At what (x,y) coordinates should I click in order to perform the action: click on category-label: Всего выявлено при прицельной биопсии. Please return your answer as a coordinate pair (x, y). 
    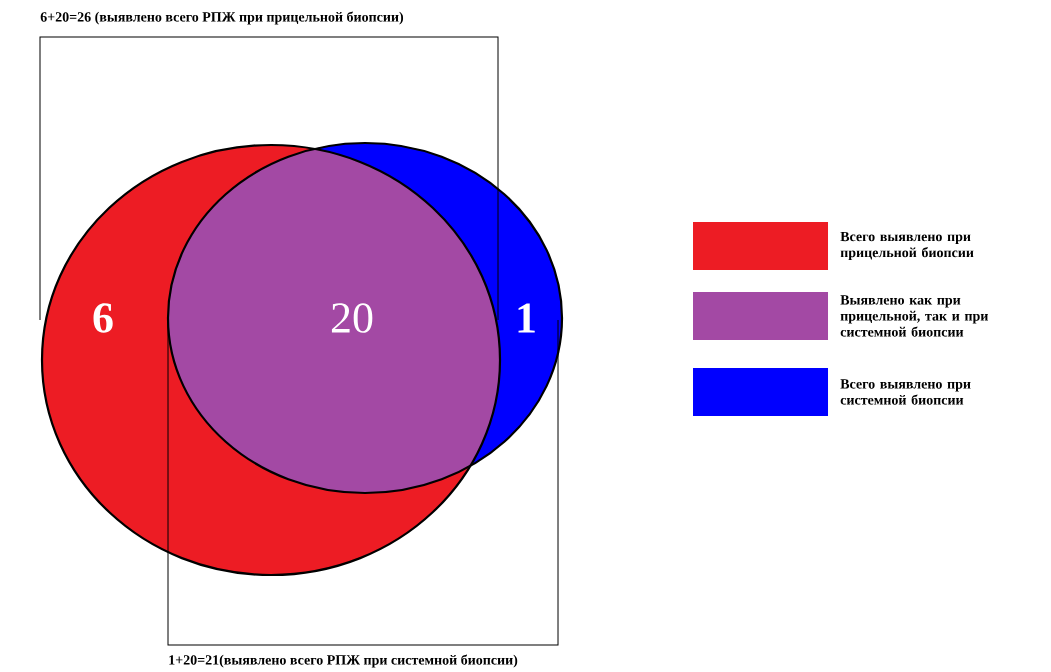
    Looking at the image, I should click on (907, 246).